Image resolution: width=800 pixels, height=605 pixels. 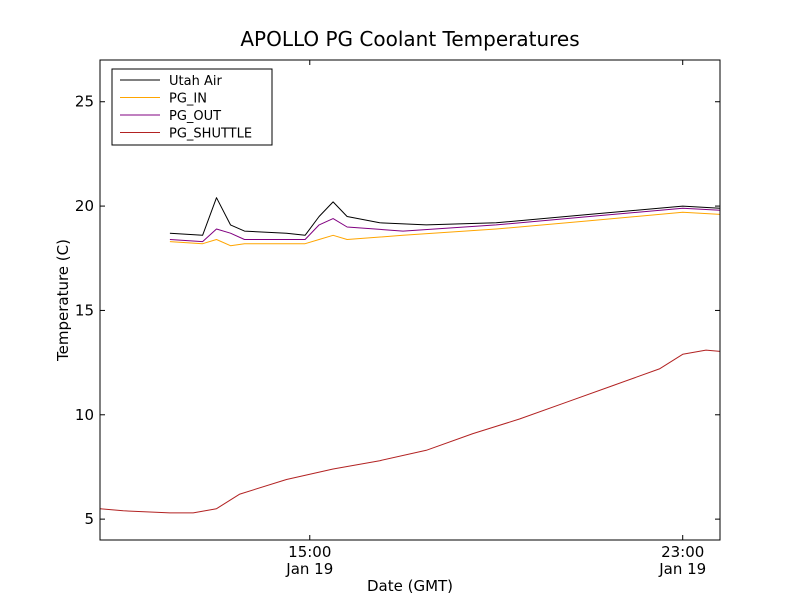 I want to click on x-axis-label: Date (GMT), so click(x=410, y=586).